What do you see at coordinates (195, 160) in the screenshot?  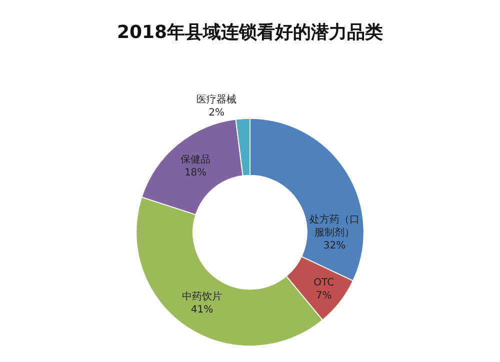 I see `slice-label: 保健品` at bounding box center [195, 160].